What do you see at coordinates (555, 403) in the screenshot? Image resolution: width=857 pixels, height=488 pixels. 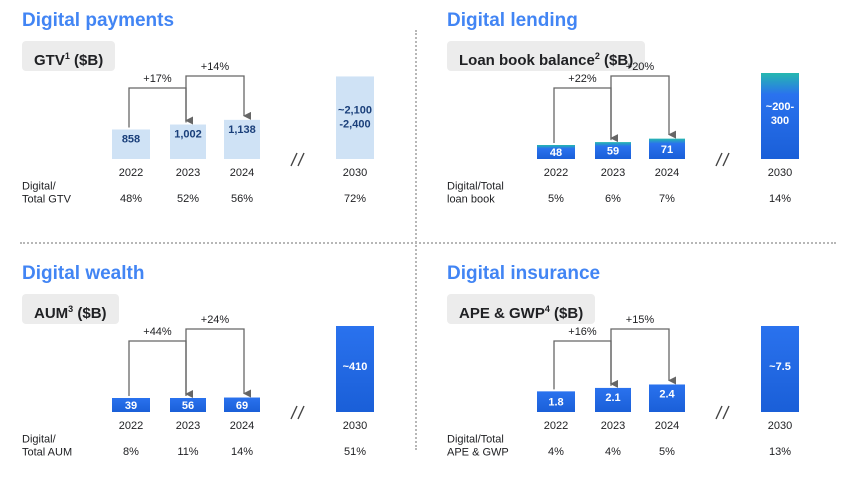 I see `value-label-2022: 1.8` at bounding box center [555, 403].